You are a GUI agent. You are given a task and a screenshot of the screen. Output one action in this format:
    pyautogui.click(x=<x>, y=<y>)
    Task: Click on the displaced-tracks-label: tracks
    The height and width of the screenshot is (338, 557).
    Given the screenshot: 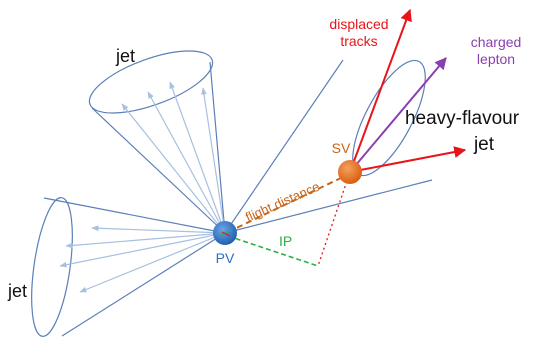 What is the action you would take?
    pyautogui.click(x=358, y=41)
    